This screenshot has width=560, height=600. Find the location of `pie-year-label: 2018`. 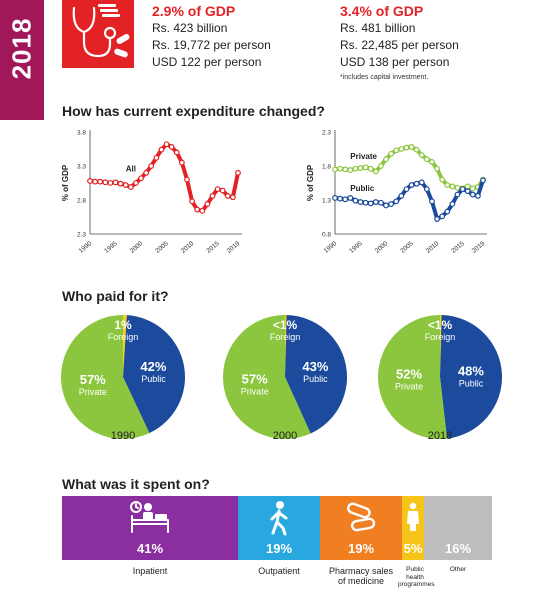

pie-year-label: 2018 is located at coordinates (440, 436).